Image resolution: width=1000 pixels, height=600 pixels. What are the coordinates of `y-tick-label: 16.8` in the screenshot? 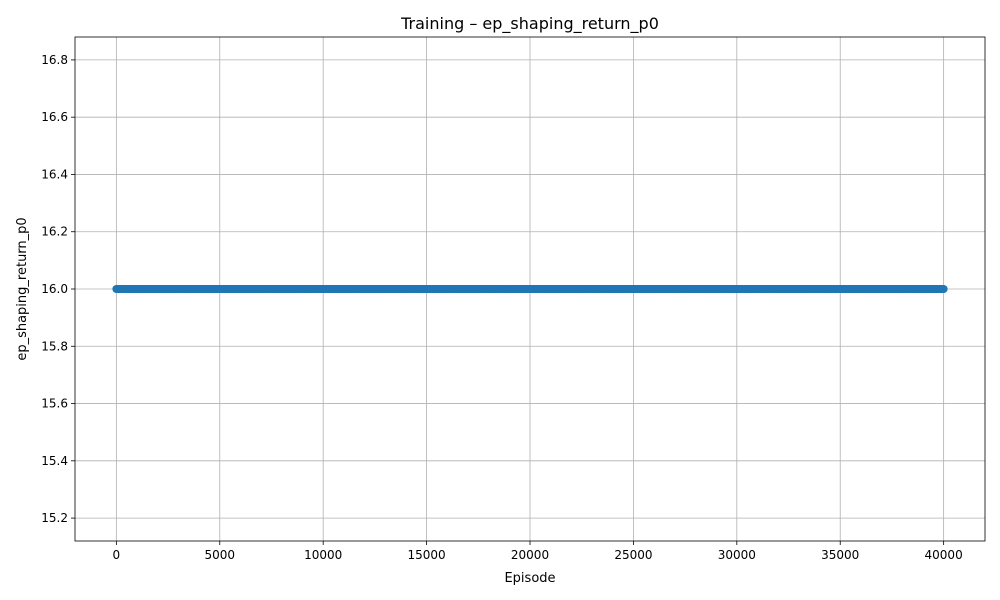 It's located at (54, 60).